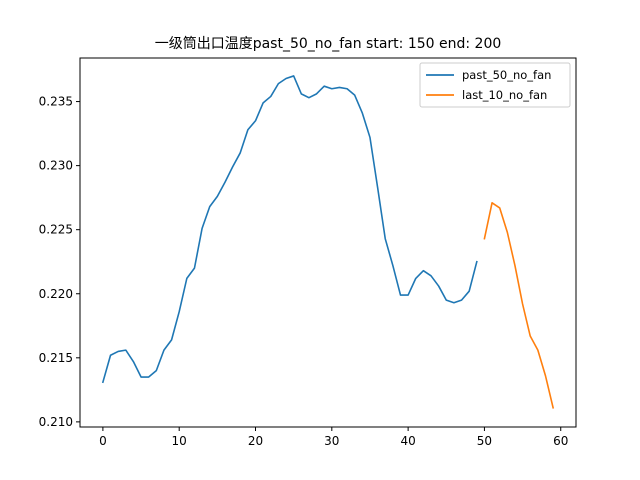  I want to click on y-tick-label: 0.220, so click(56, 294).